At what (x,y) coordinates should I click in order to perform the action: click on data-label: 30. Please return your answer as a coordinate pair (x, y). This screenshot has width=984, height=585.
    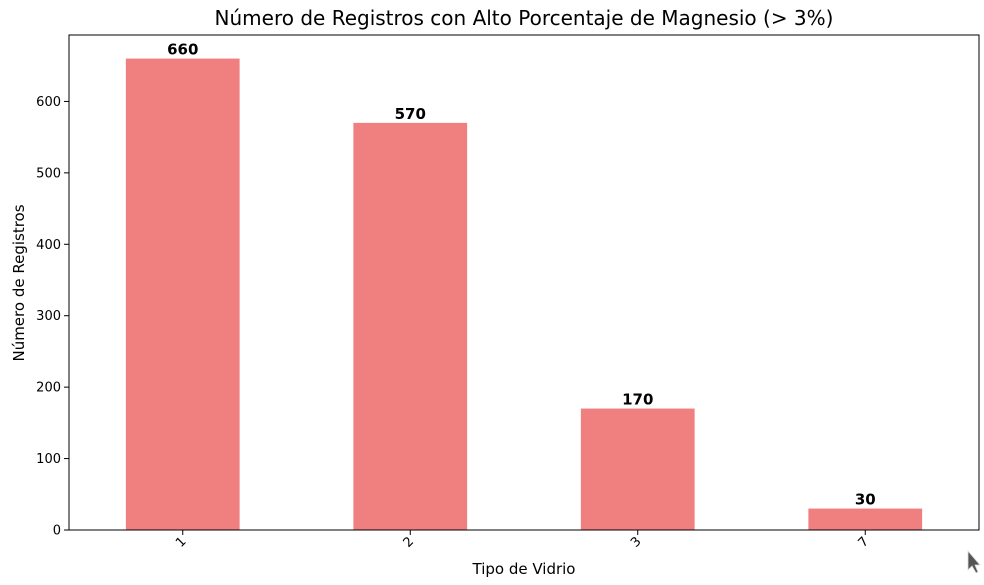
    Looking at the image, I should click on (865, 500).